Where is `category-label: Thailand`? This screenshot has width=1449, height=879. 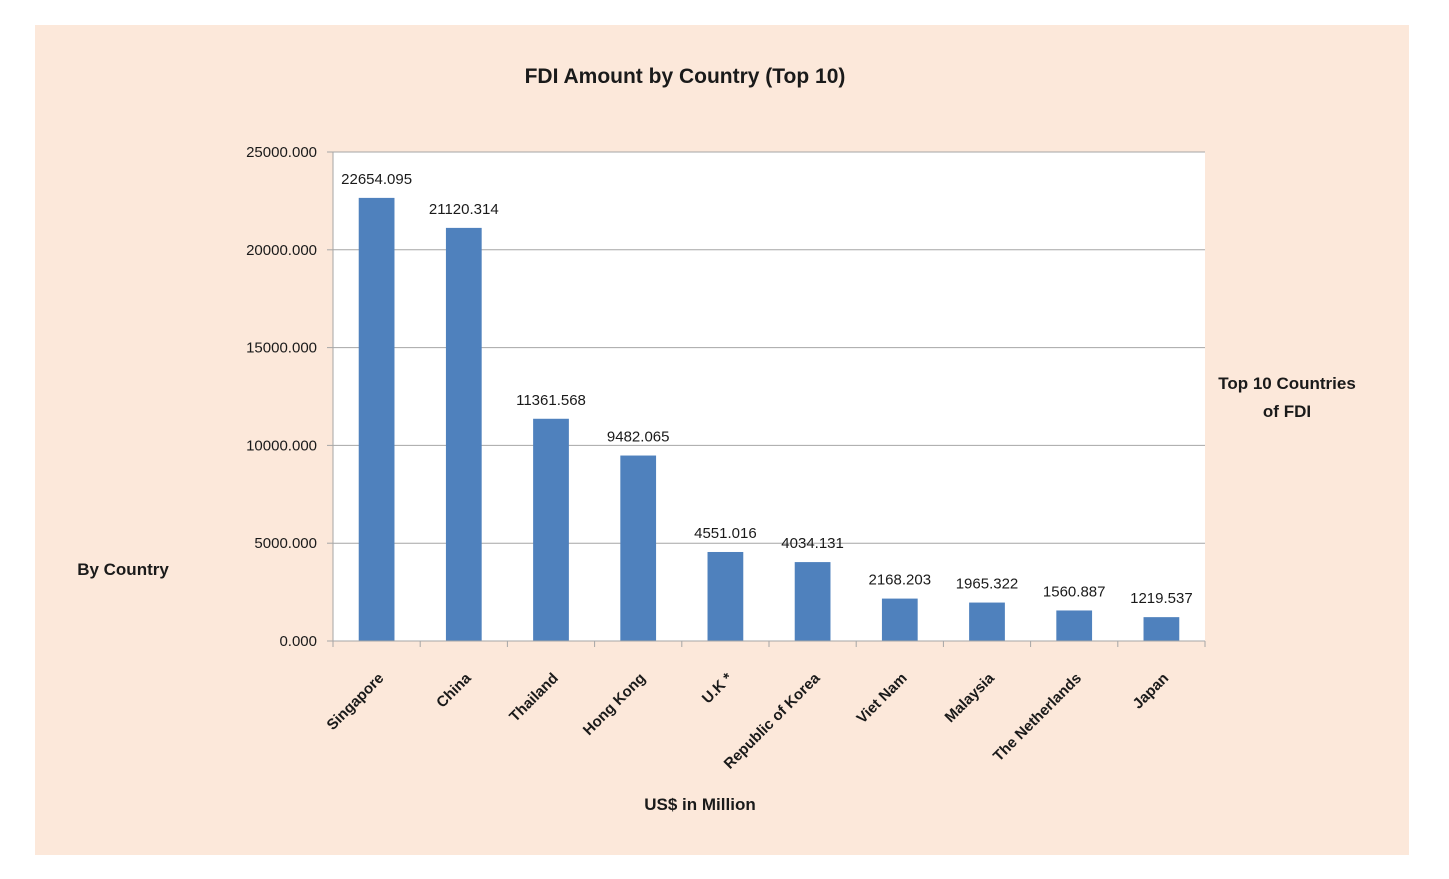
category-label: Thailand is located at coordinates (534, 698).